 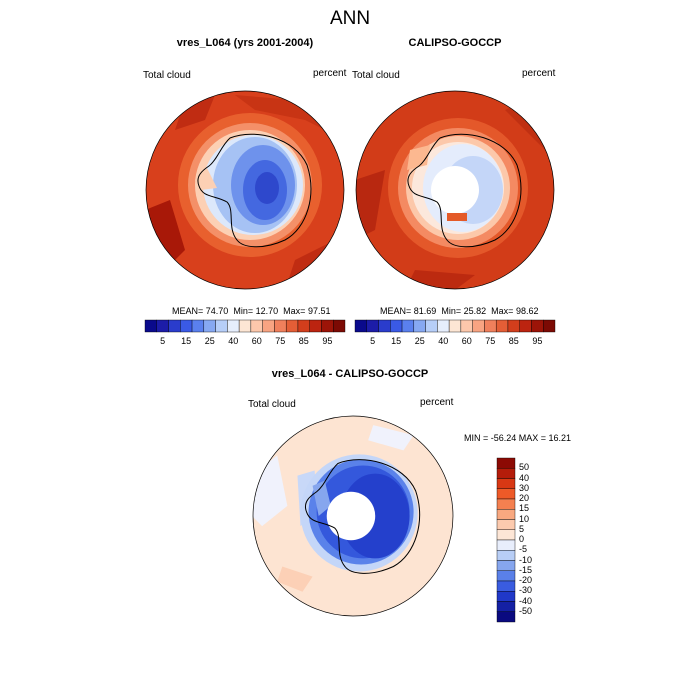 I want to click on diff-panel-map, so click(x=353, y=516).